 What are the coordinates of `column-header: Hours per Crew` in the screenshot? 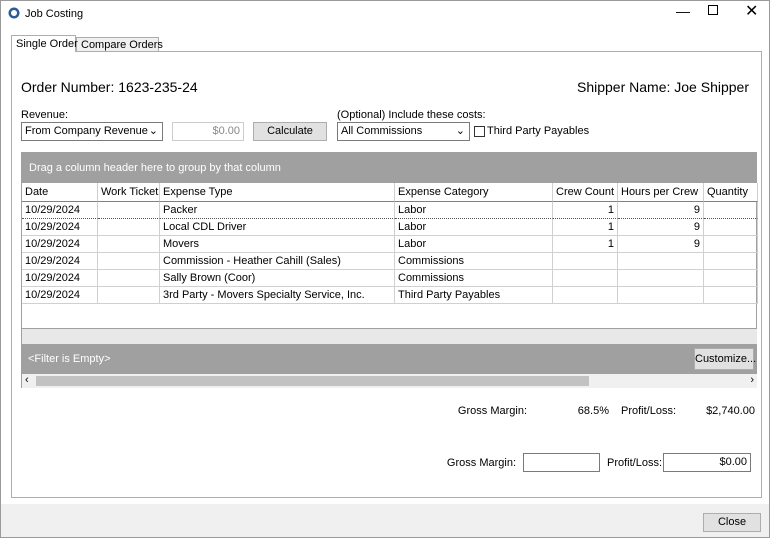 It's located at (661, 192).